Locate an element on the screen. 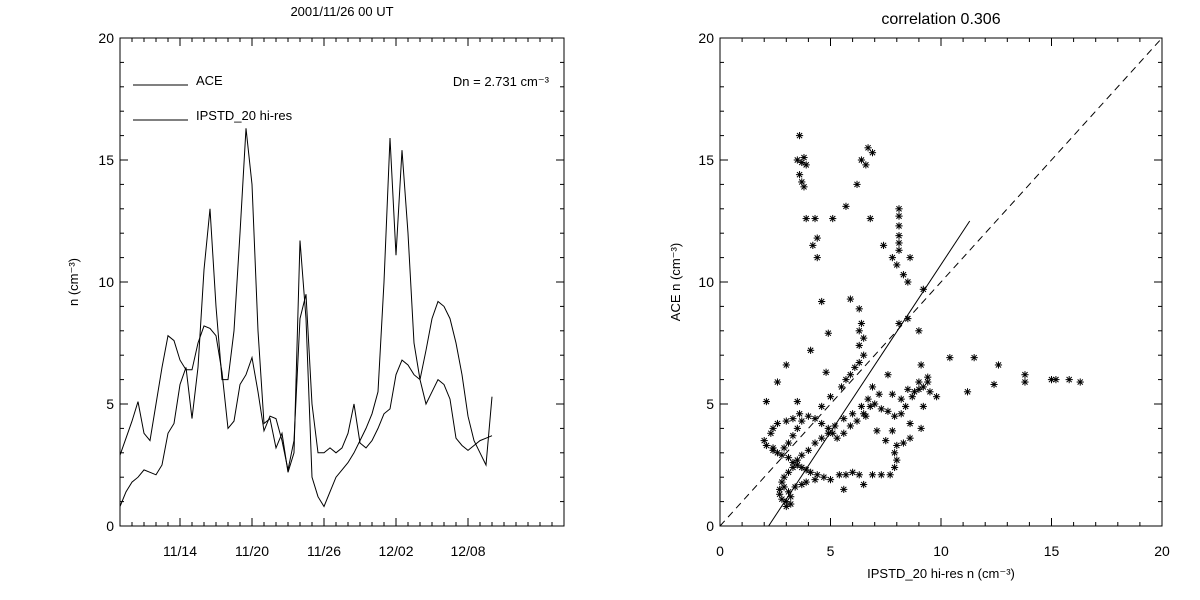  x-tick-label: 12/02 is located at coordinates (395, 551).